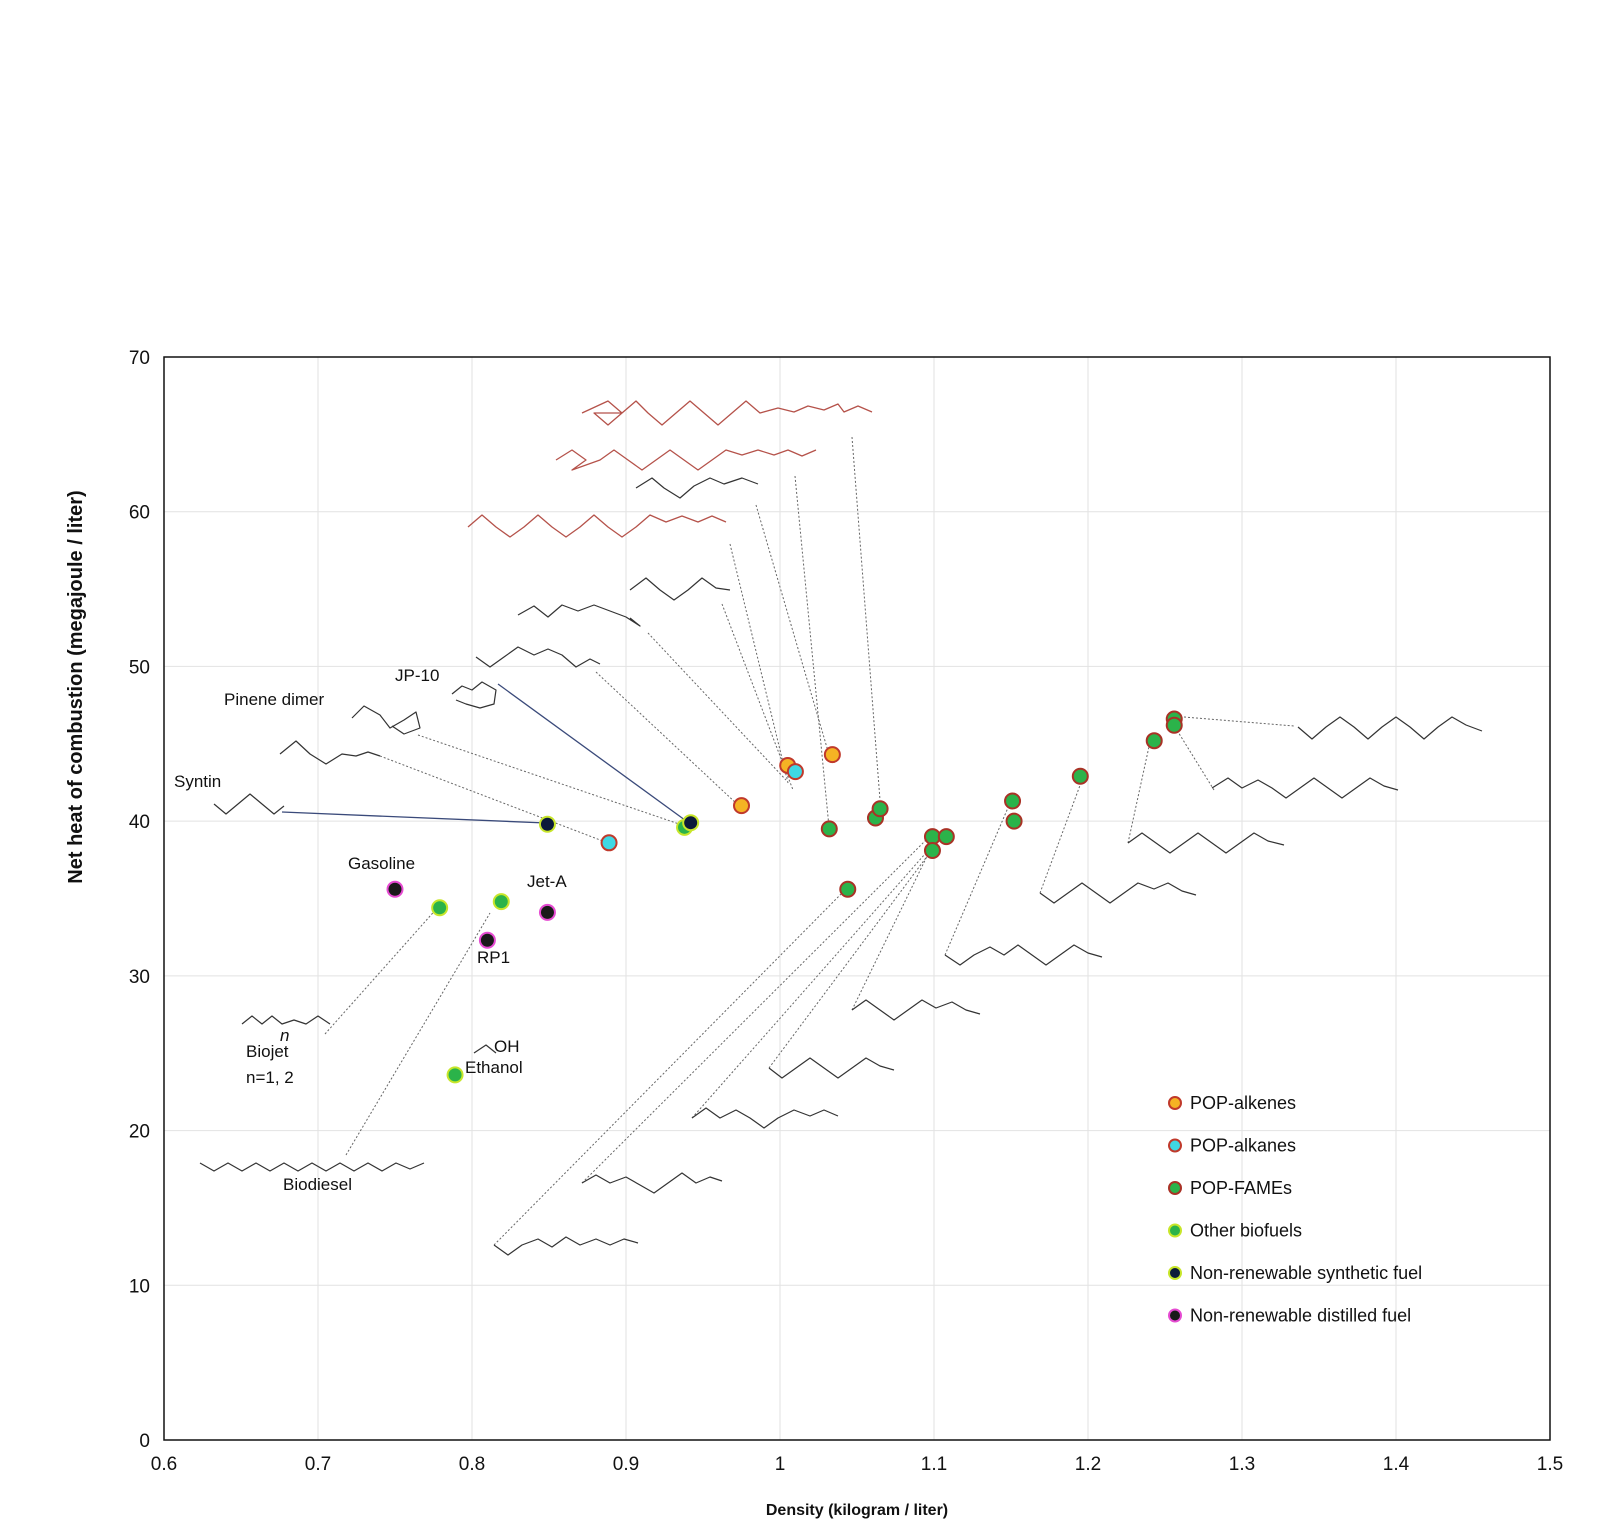 The image size is (1600, 1529). What do you see at coordinates (857, 1510) in the screenshot?
I see `x-axis-title: Density (kilogram / liter)` at bounding box center [857, 1510].